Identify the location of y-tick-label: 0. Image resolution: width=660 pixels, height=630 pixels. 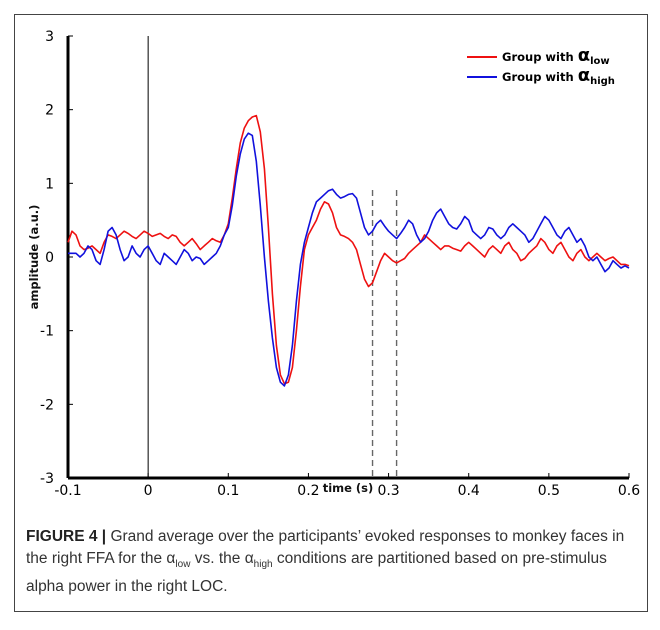
(49, 258).